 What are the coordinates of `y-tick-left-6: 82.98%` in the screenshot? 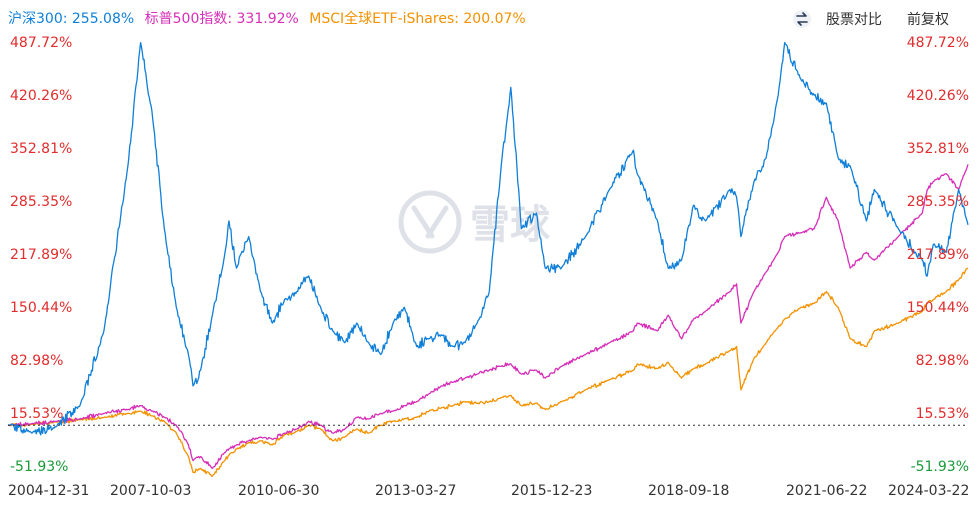 It's located at (36, 361).